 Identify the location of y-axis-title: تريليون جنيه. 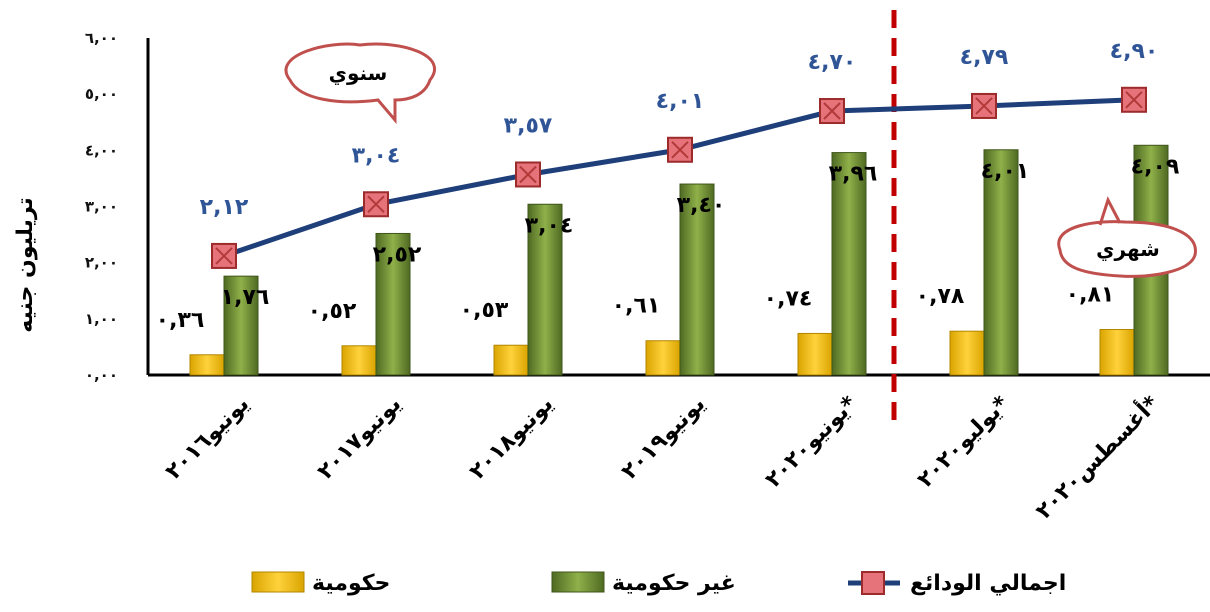
(25, 265).